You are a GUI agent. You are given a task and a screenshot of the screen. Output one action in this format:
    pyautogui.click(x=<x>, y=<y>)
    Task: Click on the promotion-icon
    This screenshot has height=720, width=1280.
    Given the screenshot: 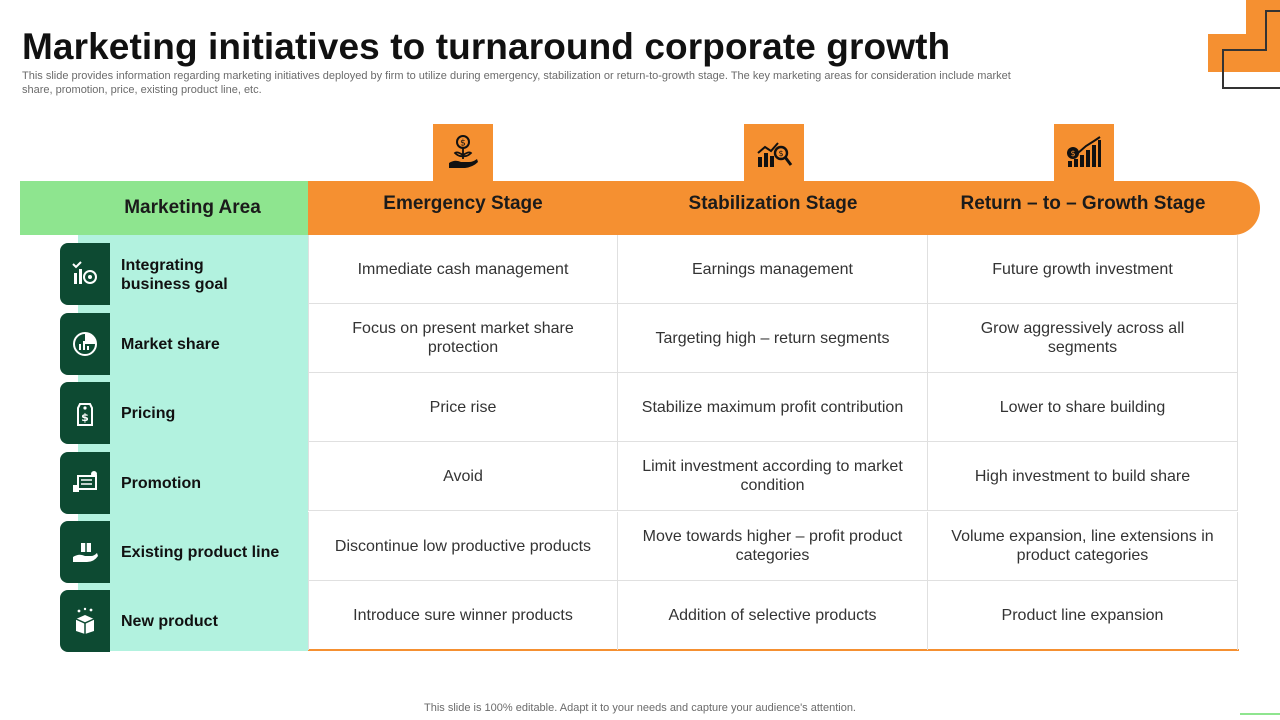 What is the action you would take?
    pyautogui.click(x=85, y=483)
    